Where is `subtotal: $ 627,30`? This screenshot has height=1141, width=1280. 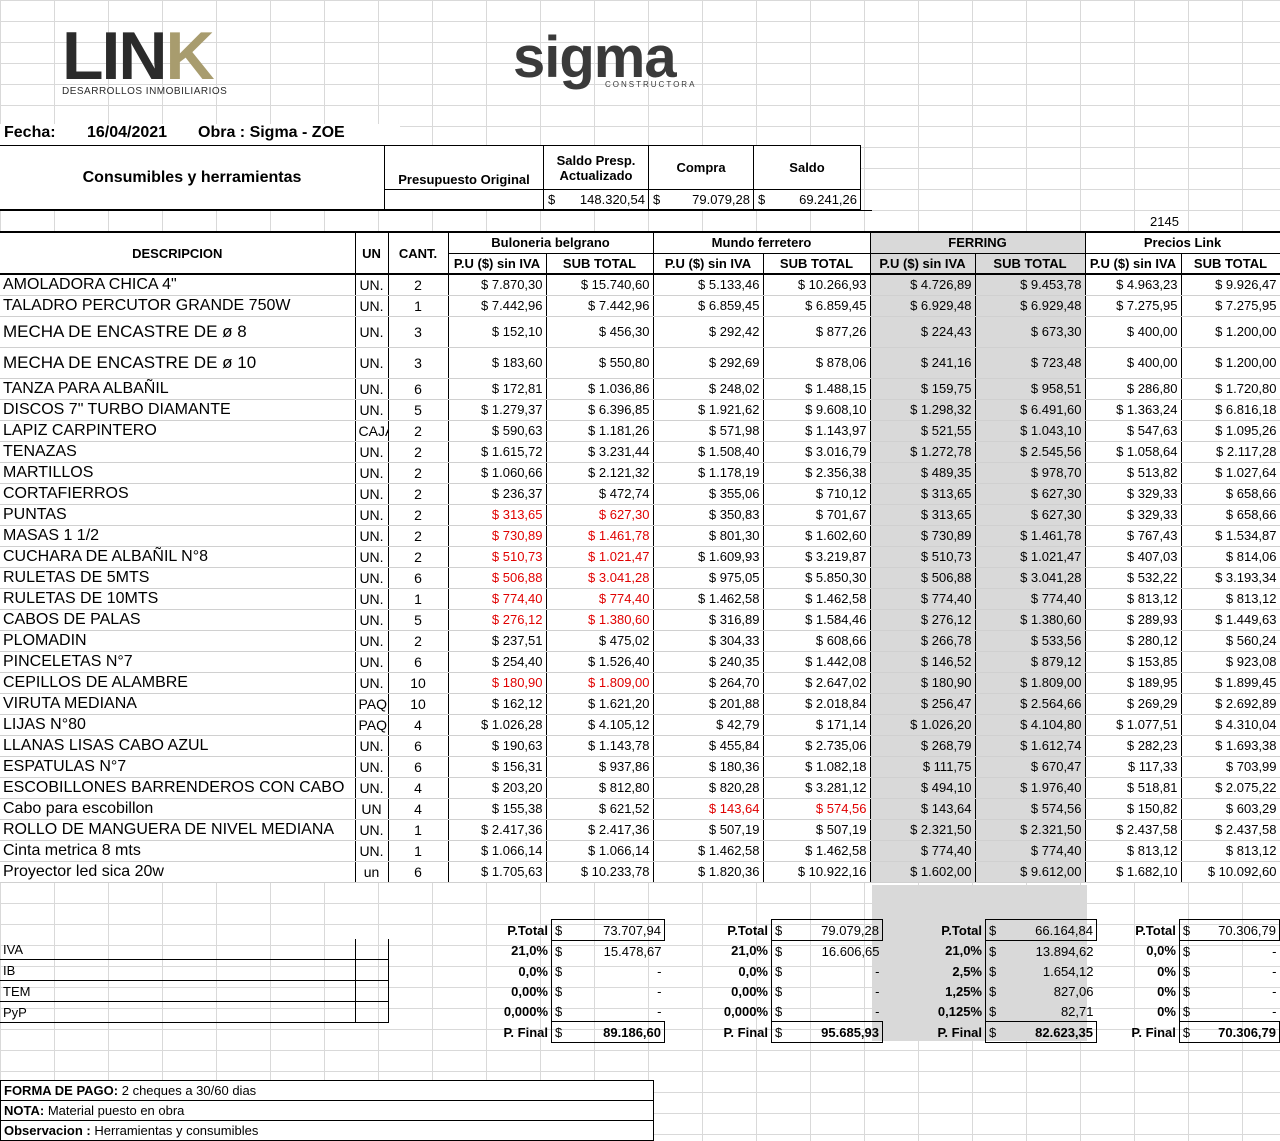 subtotal: $ 627,30 is located at coordinates (1030, 494).